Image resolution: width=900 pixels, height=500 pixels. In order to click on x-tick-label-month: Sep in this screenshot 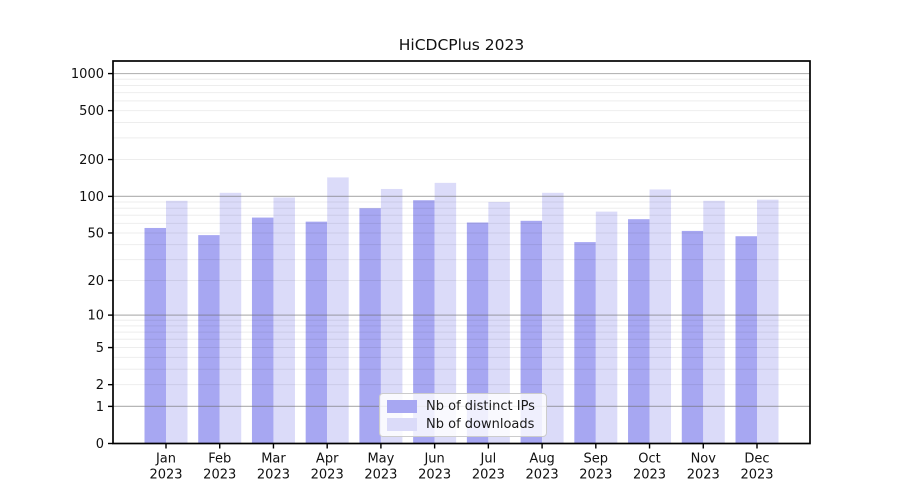, I will do `click(596, 459)`.